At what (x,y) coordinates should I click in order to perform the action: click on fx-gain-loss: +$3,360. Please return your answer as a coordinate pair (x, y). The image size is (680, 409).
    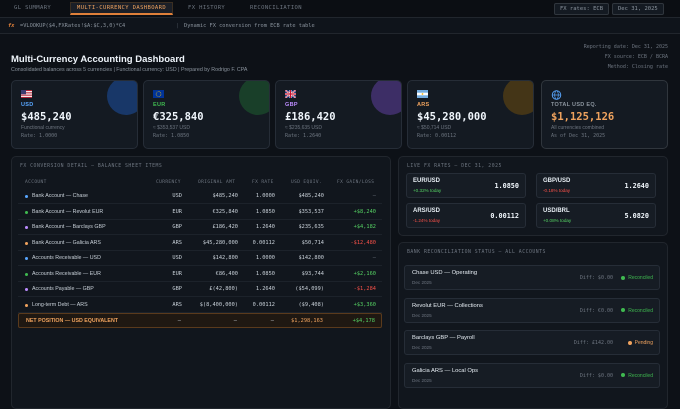
    Looking at the image, I should click on (364, 304).